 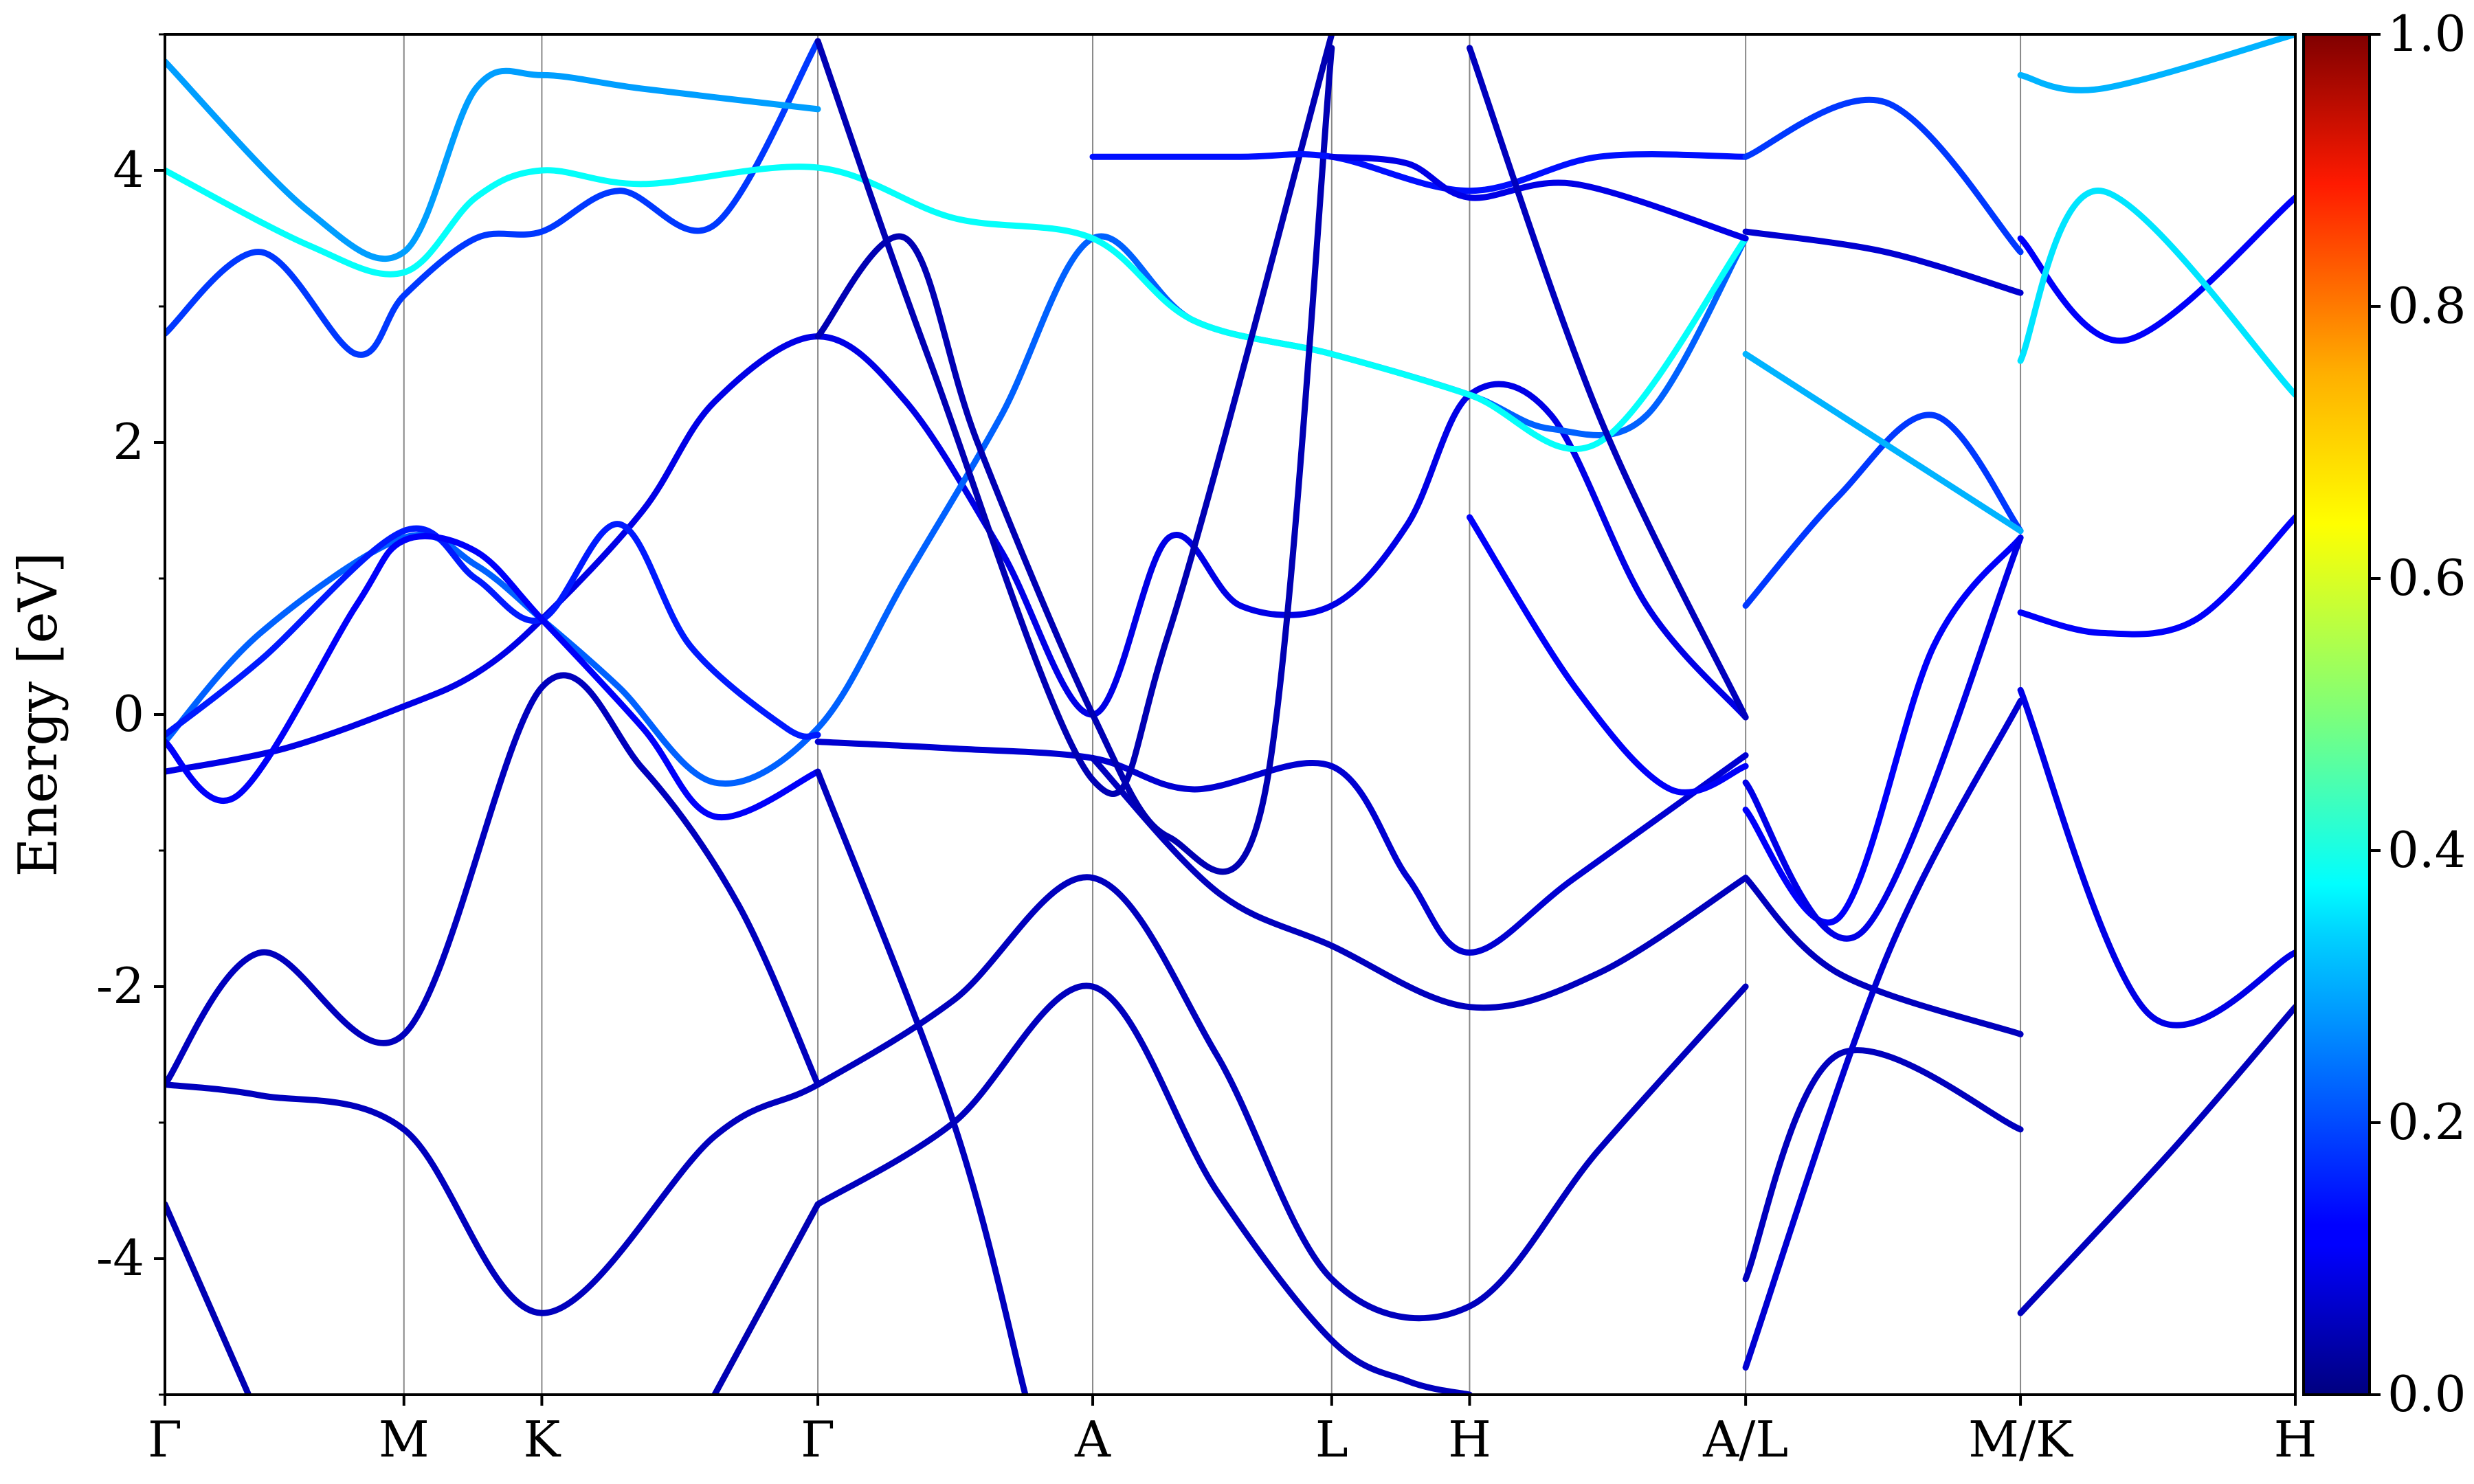 What do you see at coordinates (404, 1439) in the screenshot?
I see `x-tick-label: M` at bounding box center [404, 1439].